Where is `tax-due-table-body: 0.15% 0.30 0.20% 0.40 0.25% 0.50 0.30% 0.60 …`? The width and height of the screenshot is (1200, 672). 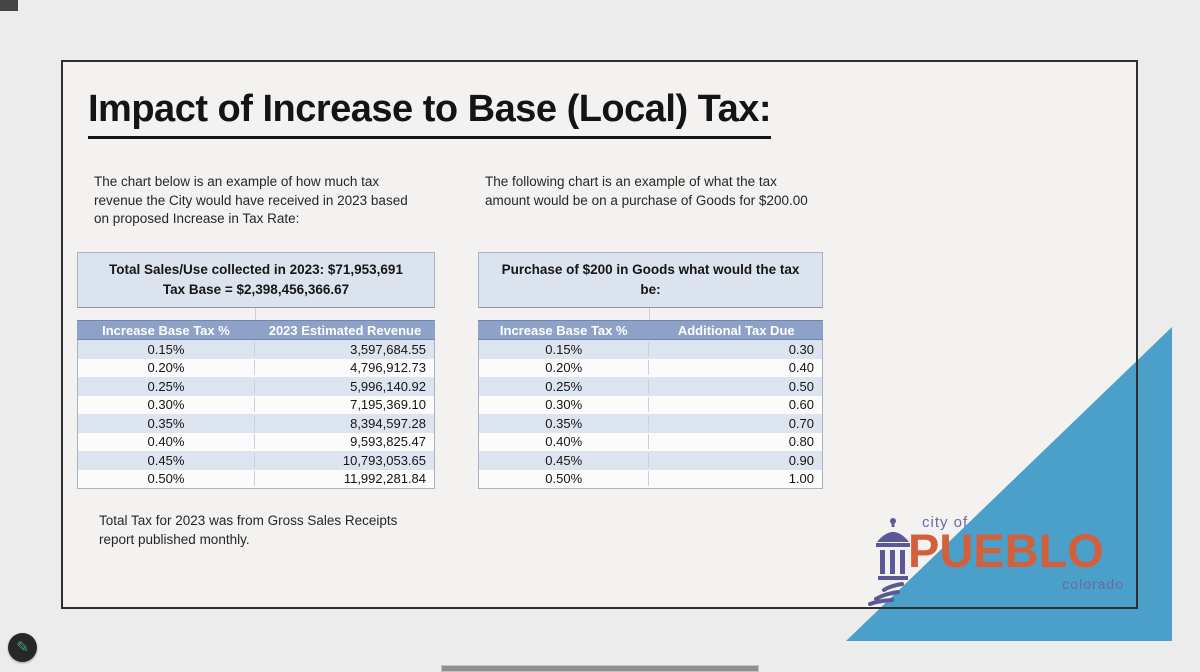 tax-due-table-body: 0.15% 0.30 0.20% 0.40 0.25% 0.50 0.30% 0.60 … is located at coordinates (650, 414).